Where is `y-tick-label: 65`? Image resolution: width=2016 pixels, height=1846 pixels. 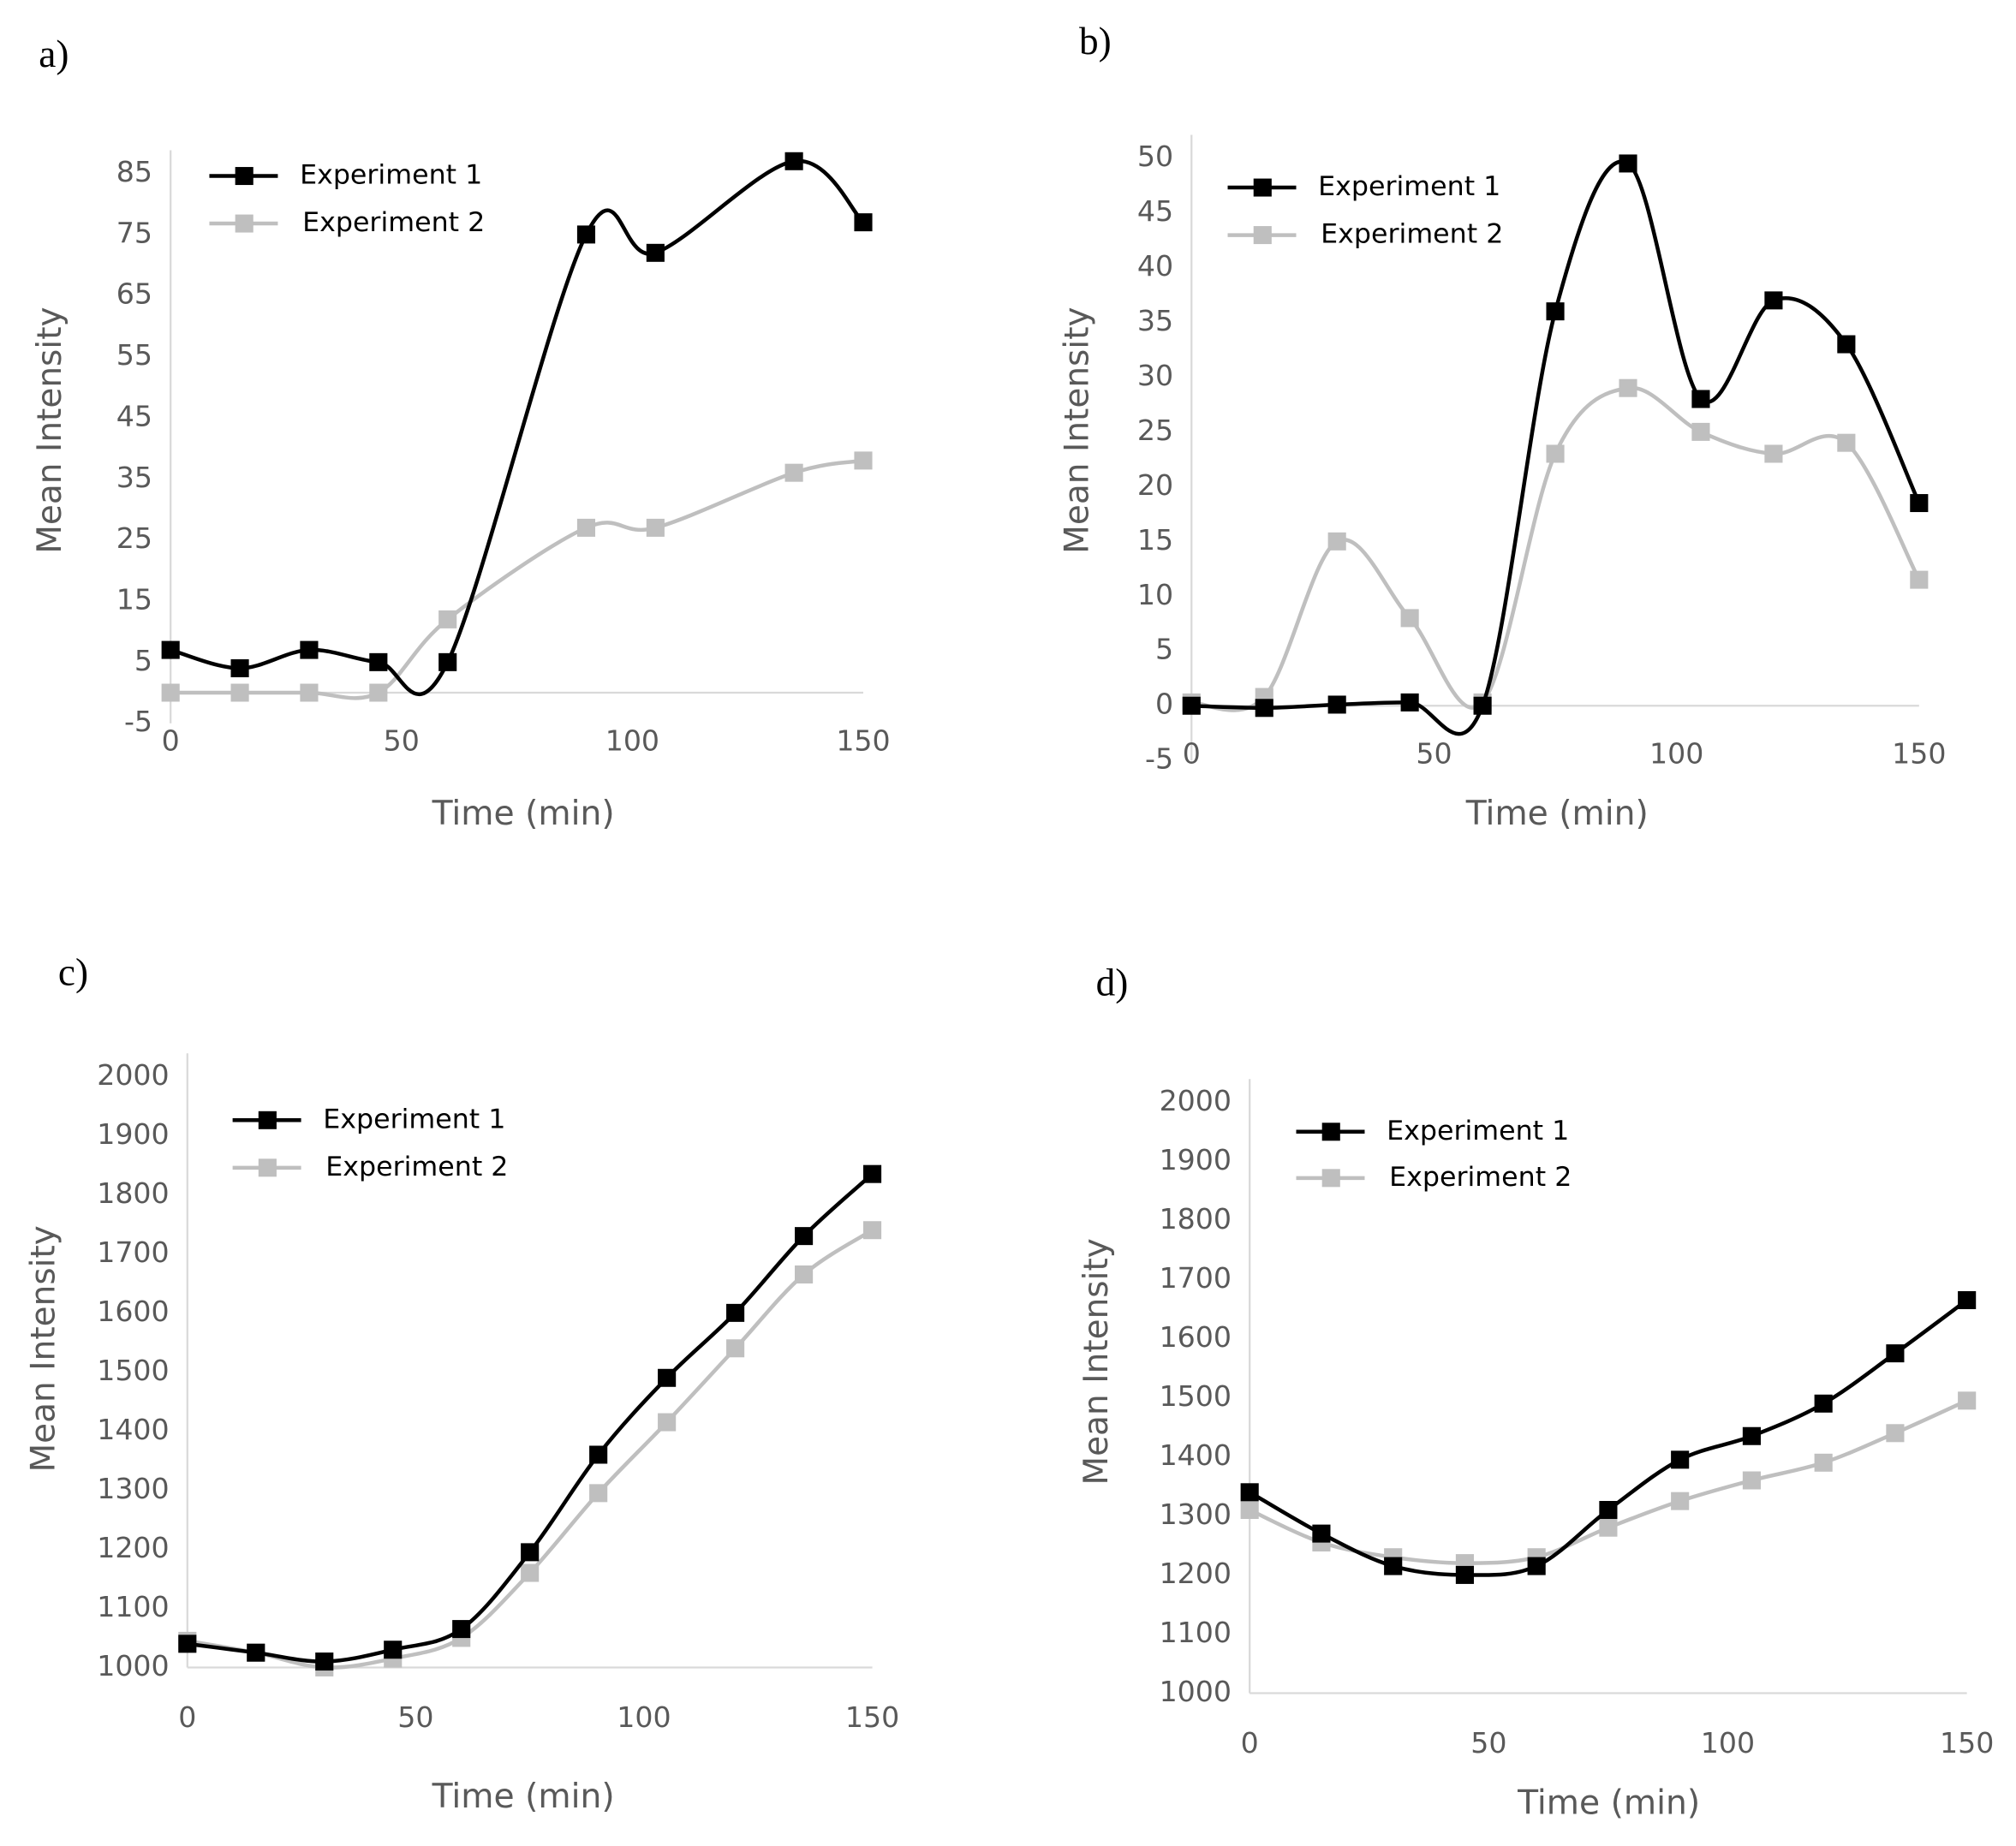
y-tick-label: 65 is located at coordinates (134, 294).